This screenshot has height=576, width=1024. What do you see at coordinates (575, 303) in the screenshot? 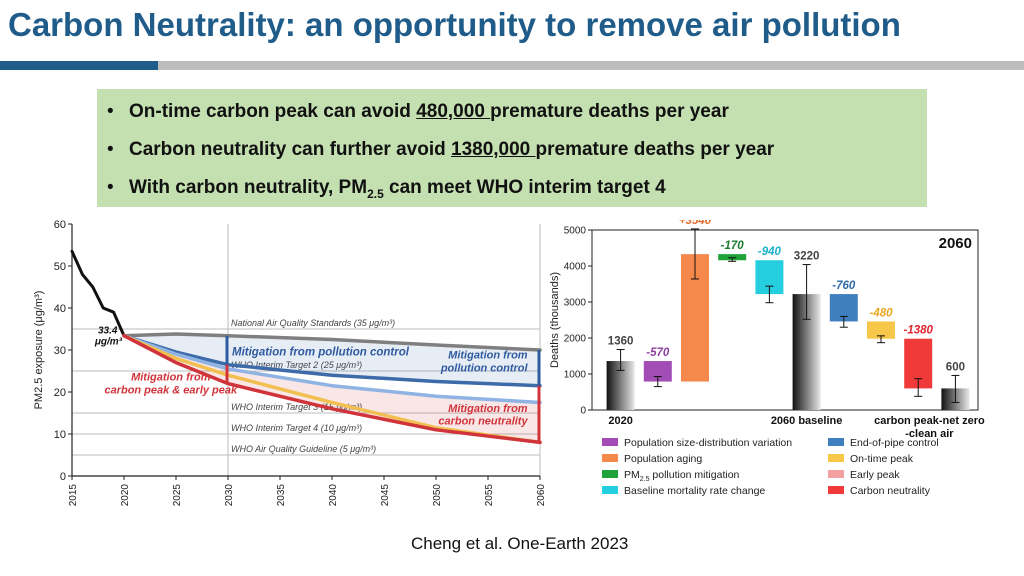
I see `y-tick-label: 3000` at bounding box center [575, 303].